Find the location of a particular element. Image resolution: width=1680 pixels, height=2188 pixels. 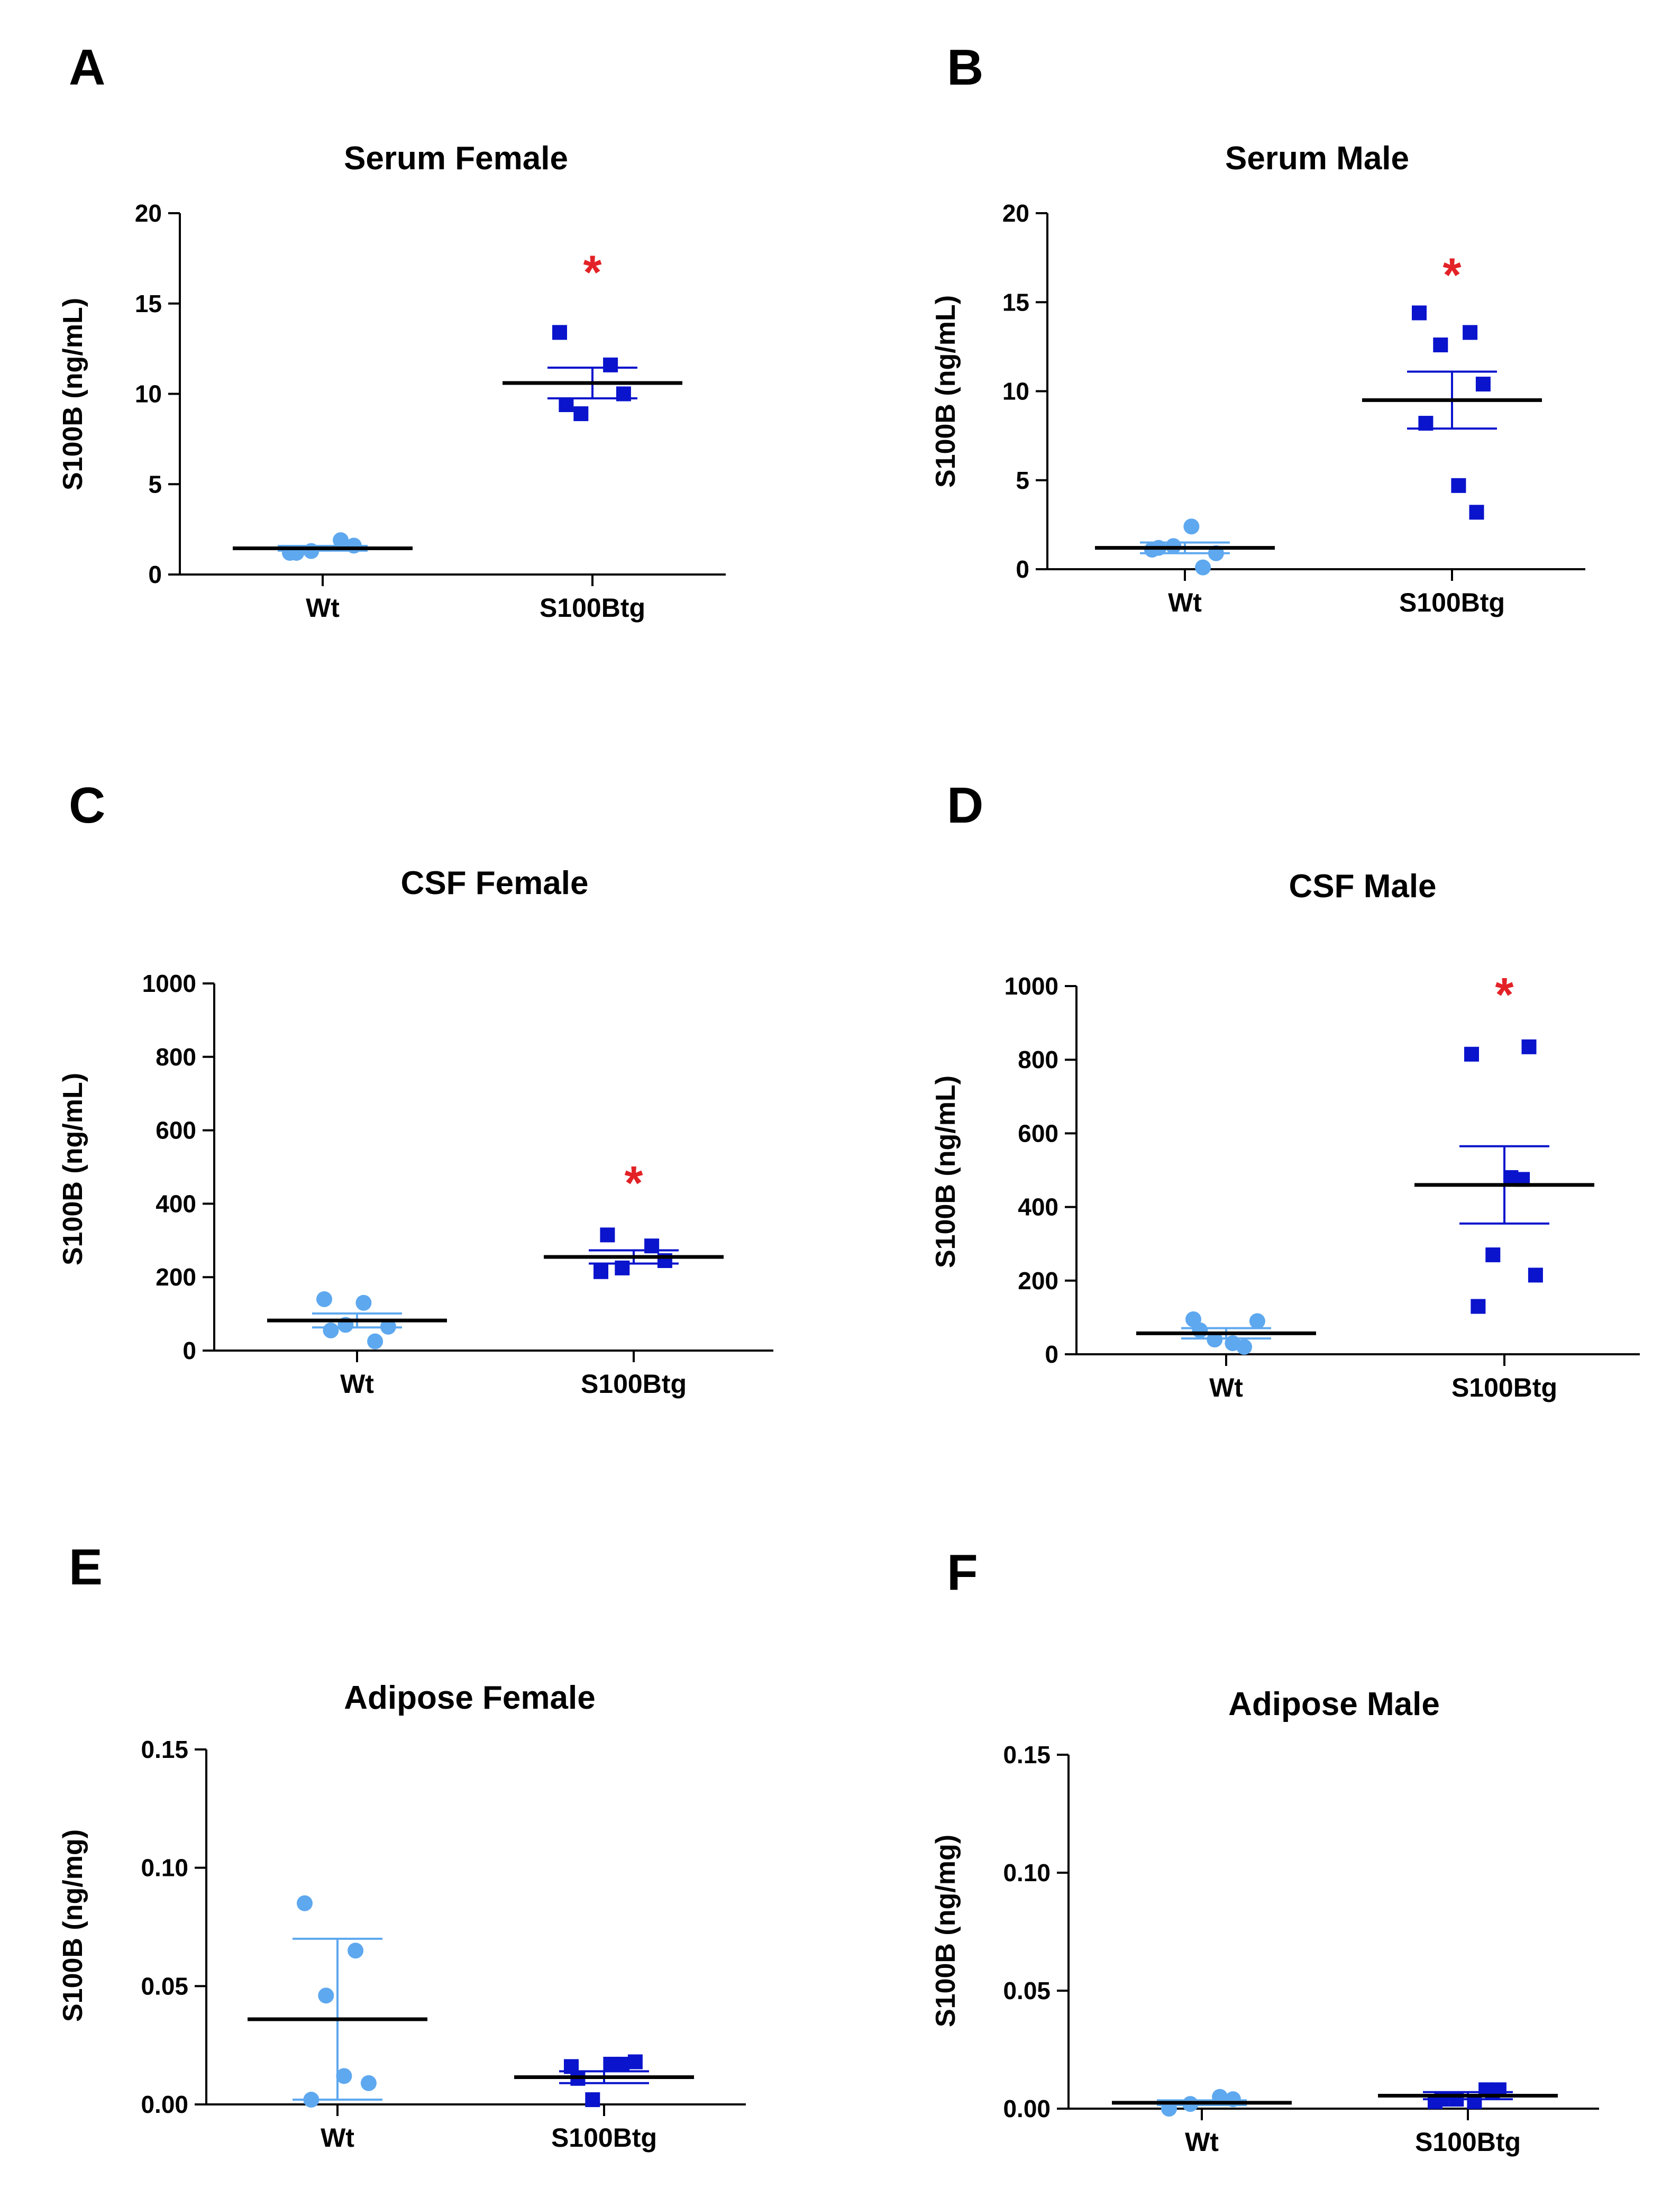

panel-letter: F is located at coordinates (962, 1572).